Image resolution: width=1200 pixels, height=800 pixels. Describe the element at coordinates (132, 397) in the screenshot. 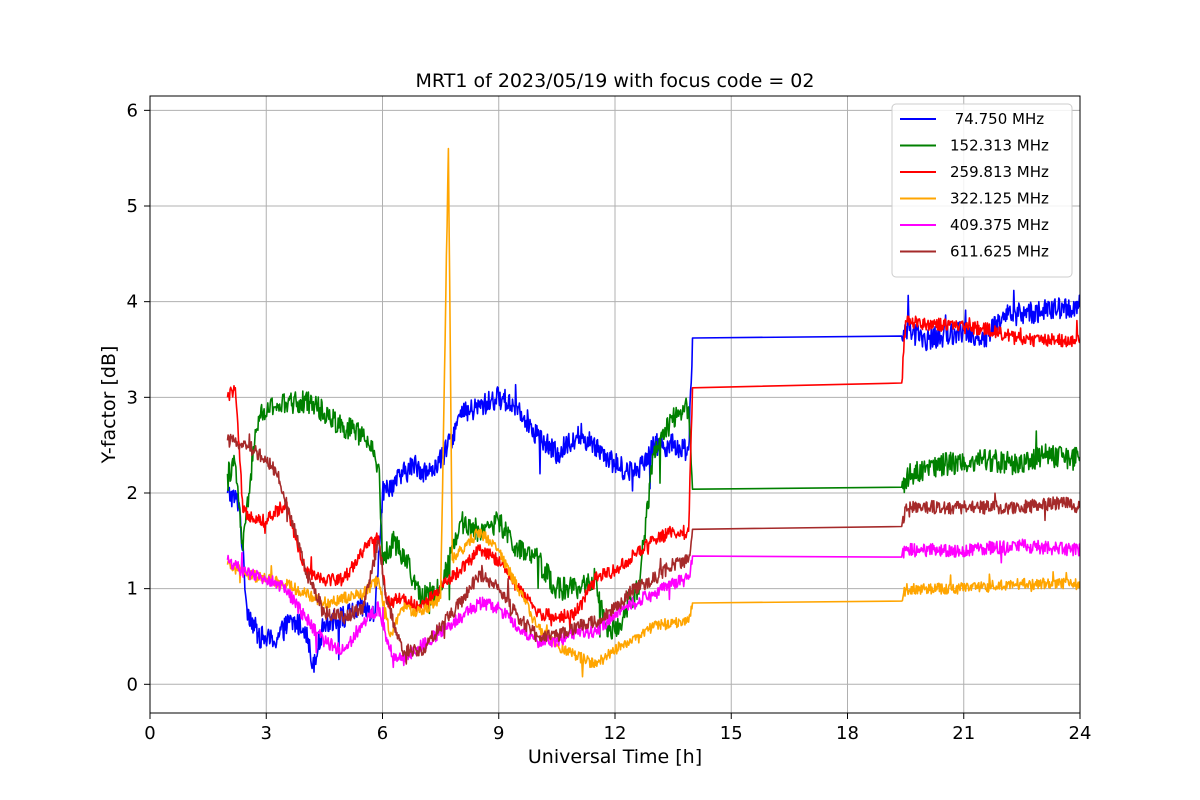

I see `y-tick-label: 3` at that location.